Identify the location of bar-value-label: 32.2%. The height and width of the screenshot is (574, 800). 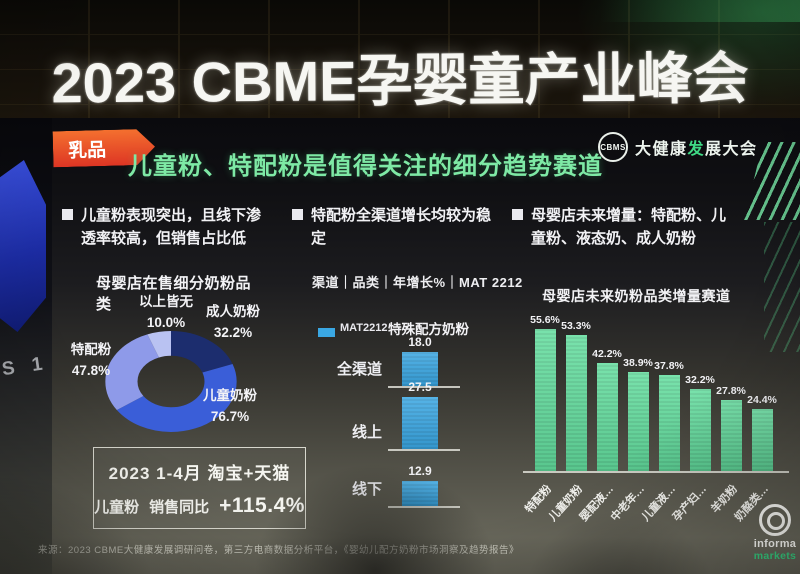
(700, 380).